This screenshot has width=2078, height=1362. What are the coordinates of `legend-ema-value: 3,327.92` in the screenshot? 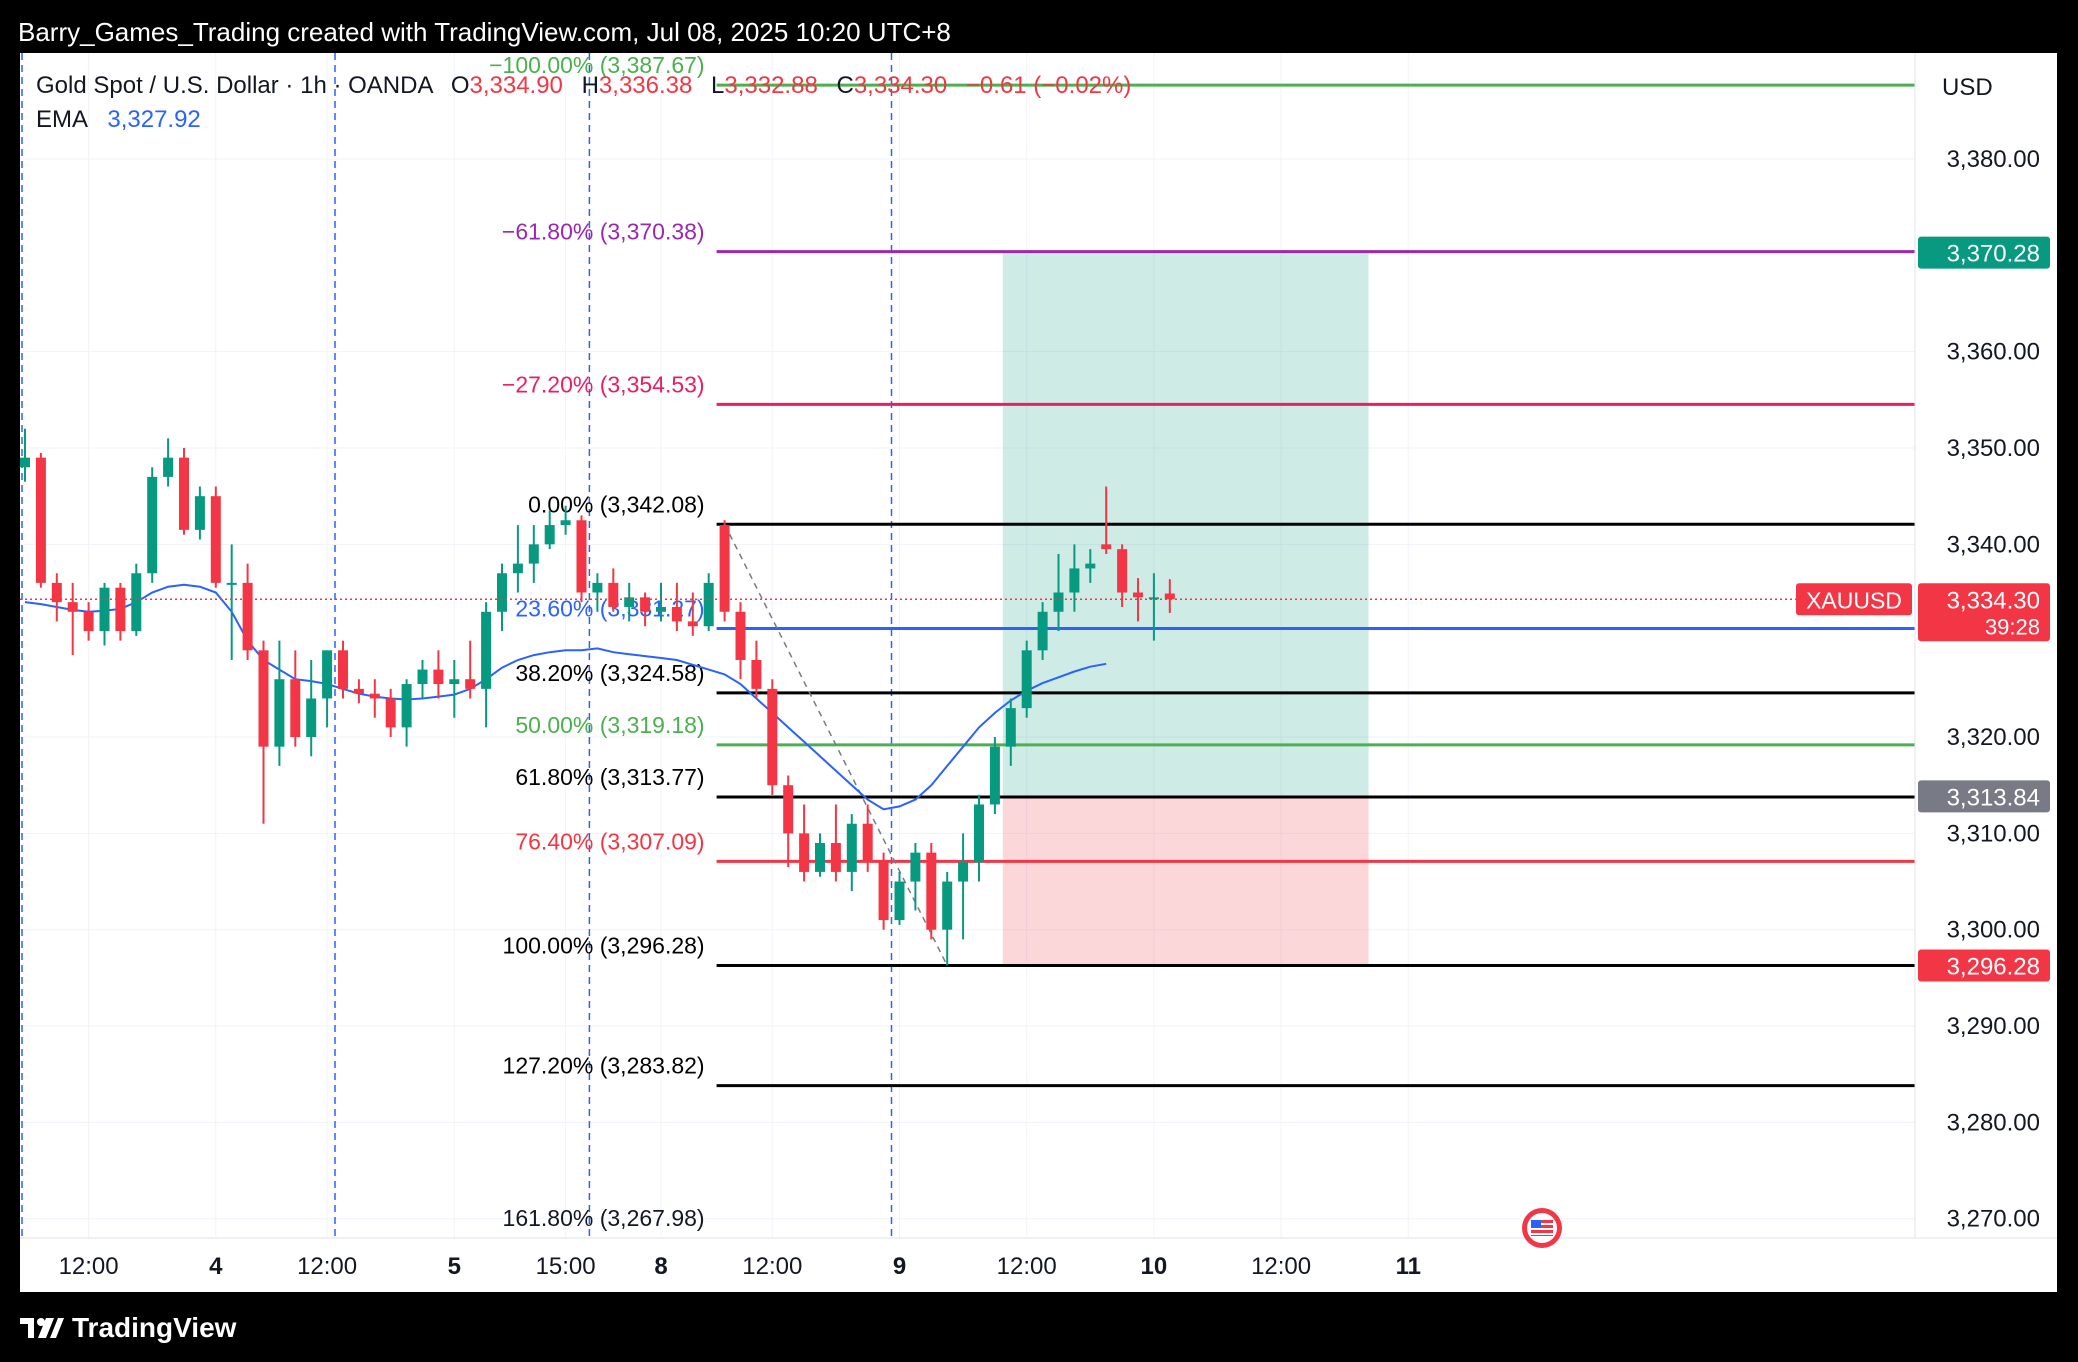 It's located at (153, 119).